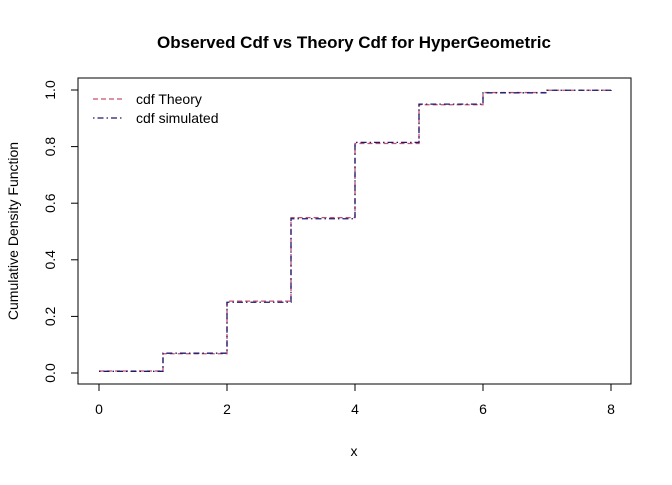 This screenshot has height=485, width=672. What do you see at coordinates (355, 400) in the screenshot?
I see `x-axis: 0 2 4 6 8` at bounding box center [355, 400].